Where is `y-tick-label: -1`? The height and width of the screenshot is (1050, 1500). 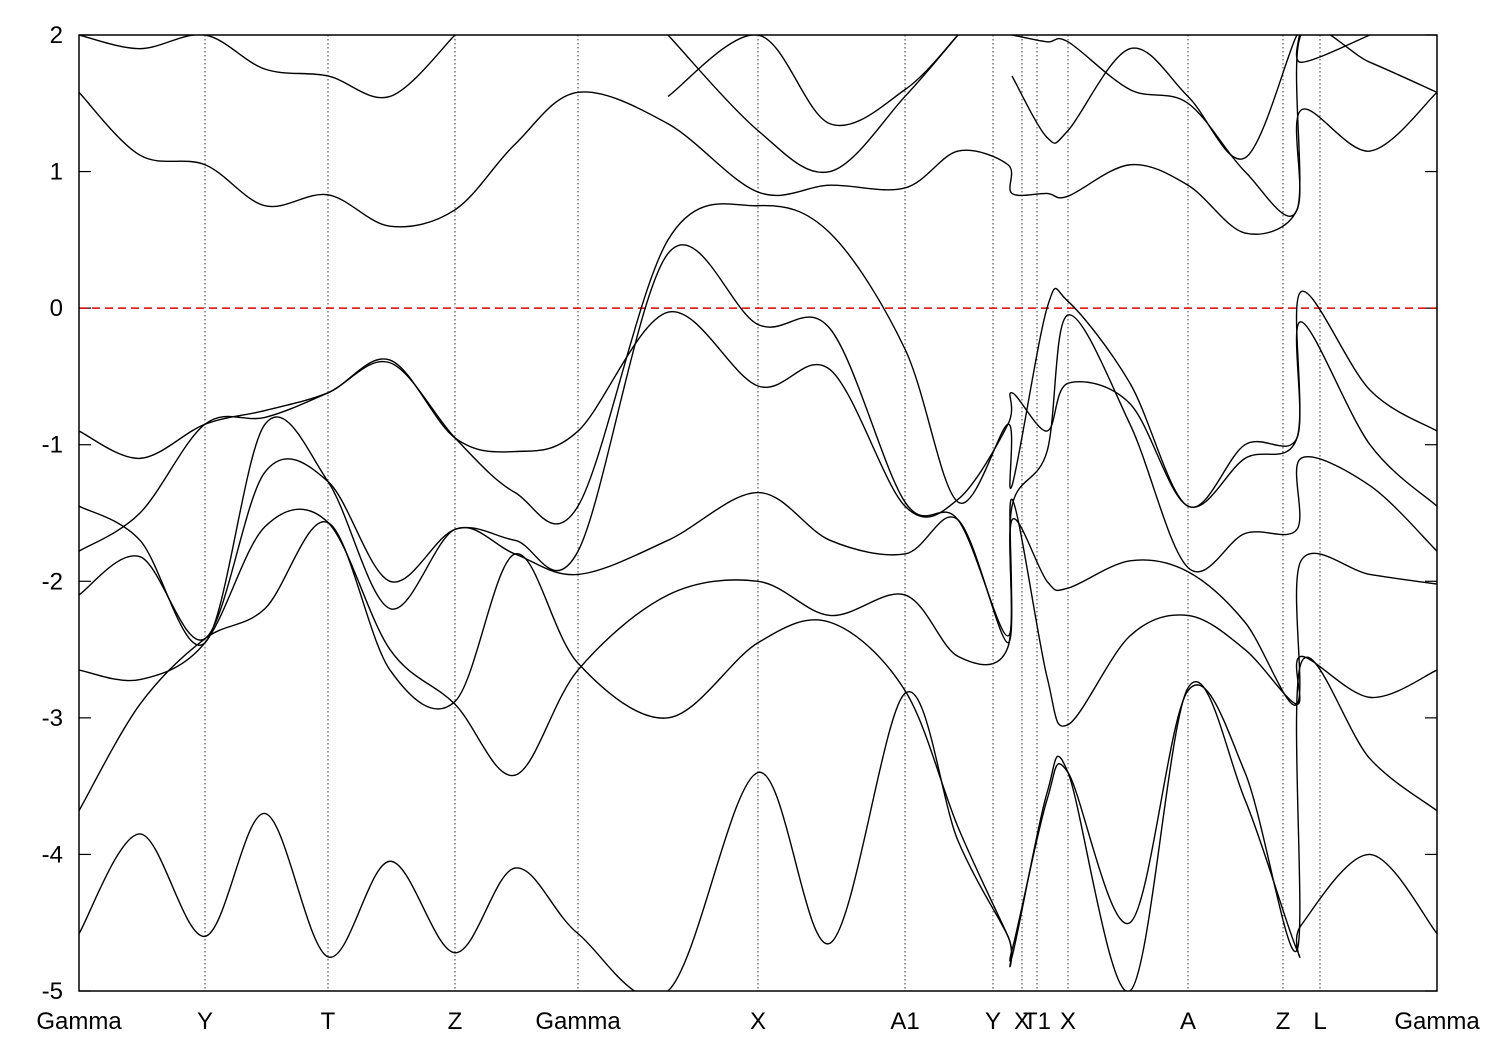
y-tick-label: -1 is located at coordinates (52, 445).